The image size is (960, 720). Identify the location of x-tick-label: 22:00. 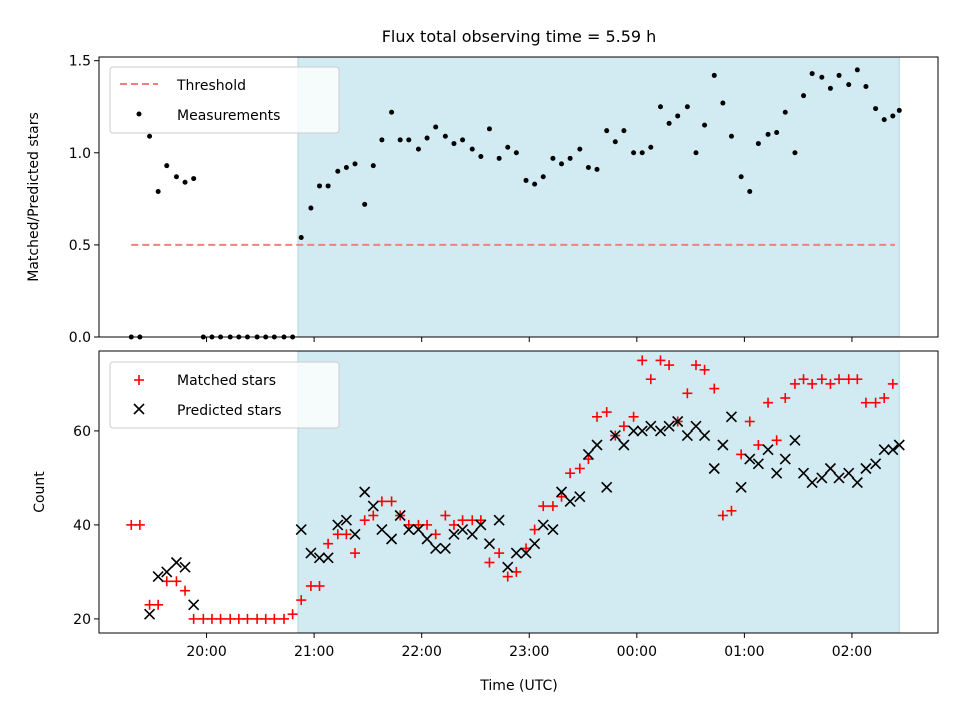
(422, 652).